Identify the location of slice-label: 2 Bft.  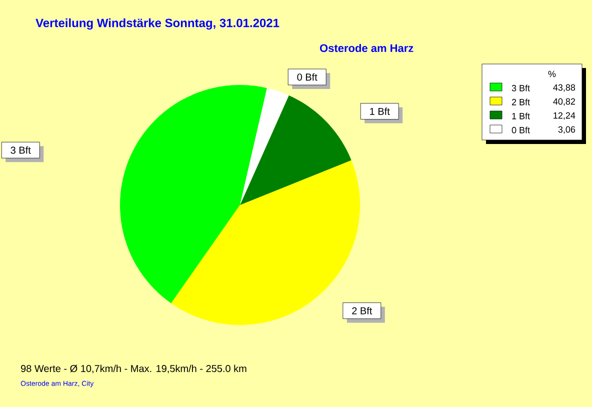
(362, 310).